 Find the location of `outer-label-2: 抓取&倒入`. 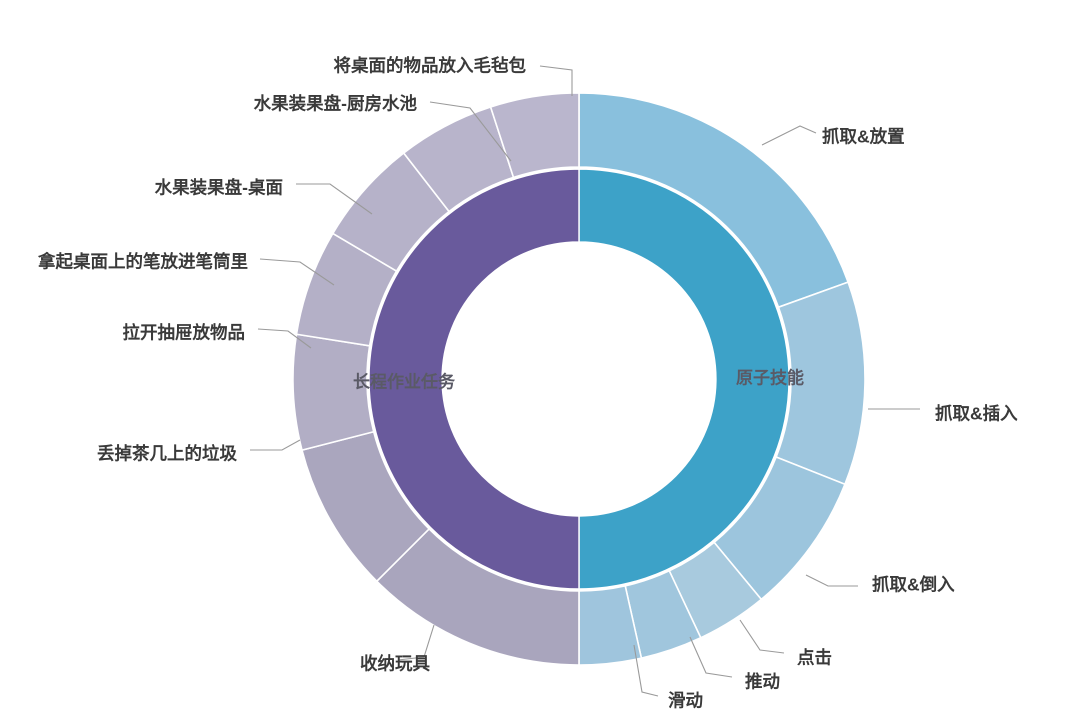

outer-label-2: 抓取&倒入 is located at coordinates (913, 585).